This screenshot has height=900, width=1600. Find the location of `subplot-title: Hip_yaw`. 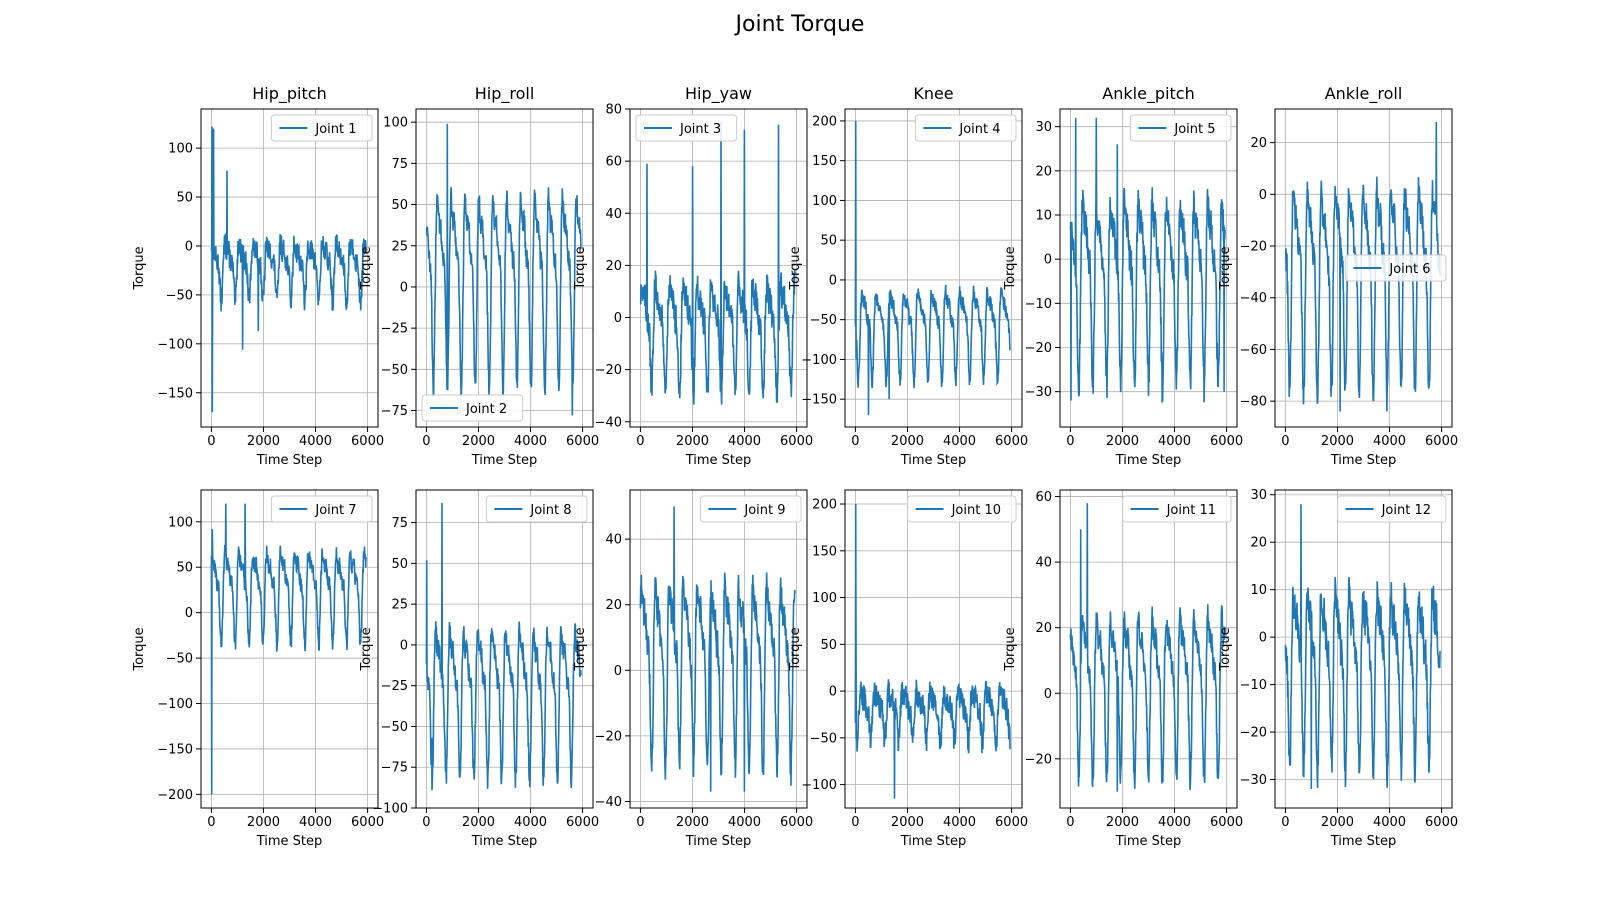

subplot-title: Hip_yaw is located at coordinates (718, 94).